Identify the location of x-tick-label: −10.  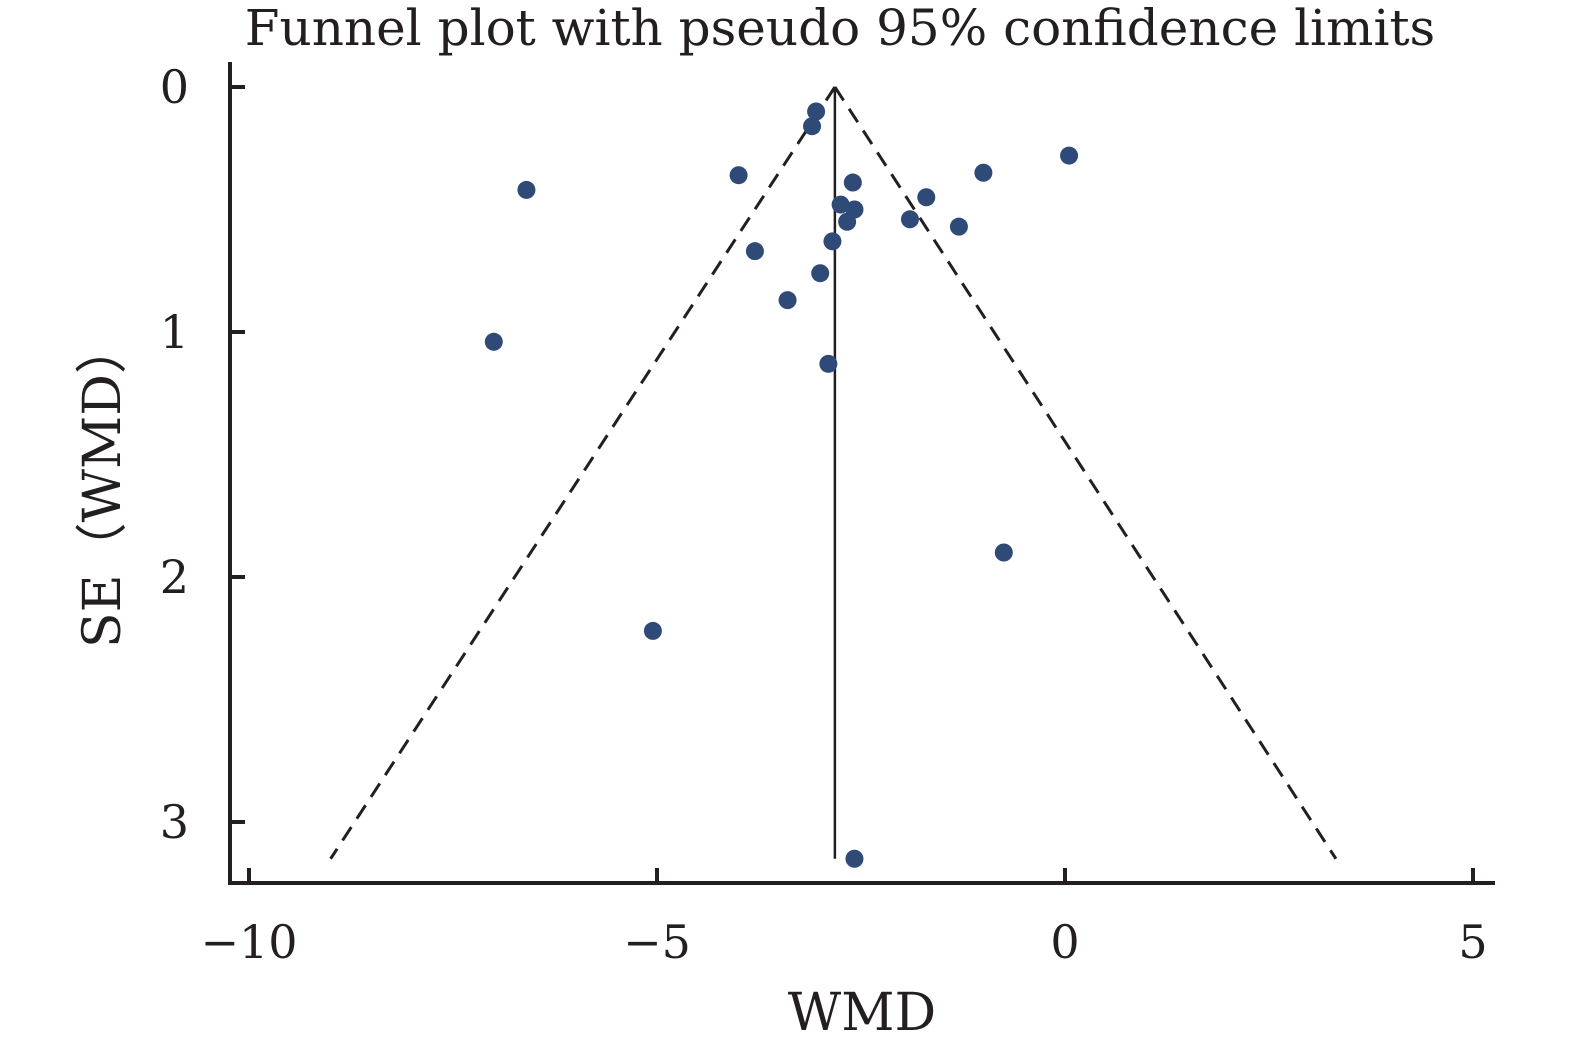
(248, 942).